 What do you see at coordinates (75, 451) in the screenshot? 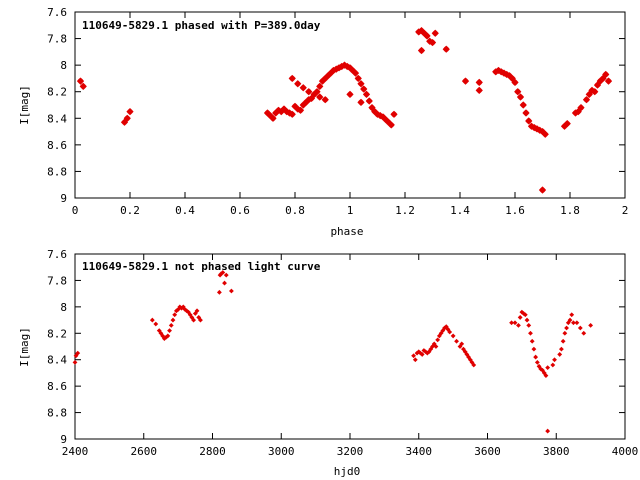
I see `x-tick-label: 2400` at bounding box center [75, 451].